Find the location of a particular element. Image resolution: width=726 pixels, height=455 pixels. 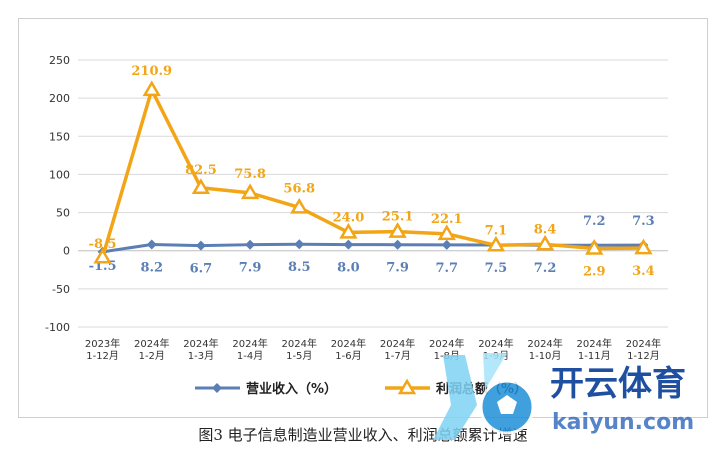

legend-marker-profit is located at coordinates (407, 386).